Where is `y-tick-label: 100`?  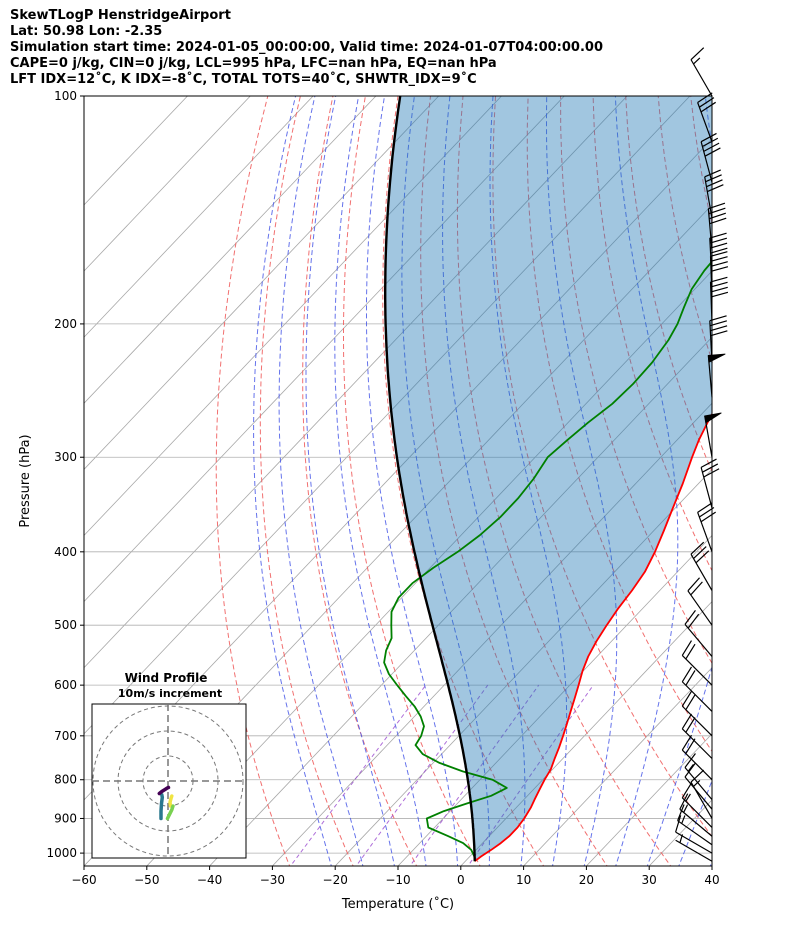 y-tick-label: 100 is located at coordinates (65, 96).